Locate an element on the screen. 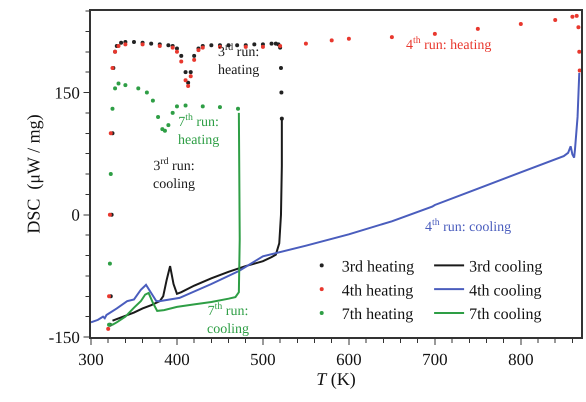 This screenshot has width=586, height=402. legend-label: 3rd heating is located at coordinates (378, 267).